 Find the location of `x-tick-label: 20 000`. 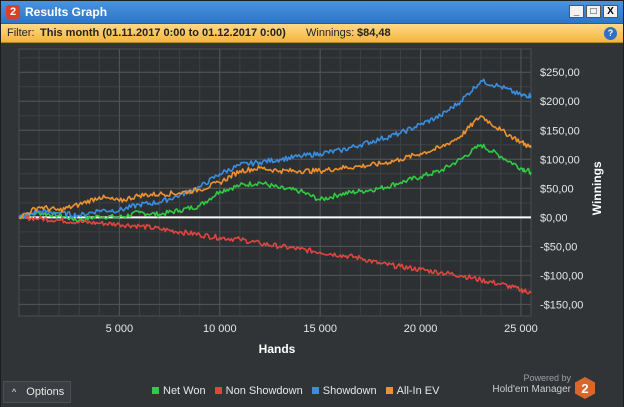

x-tick-label: 20 000 is located at coordinates (421, 329).